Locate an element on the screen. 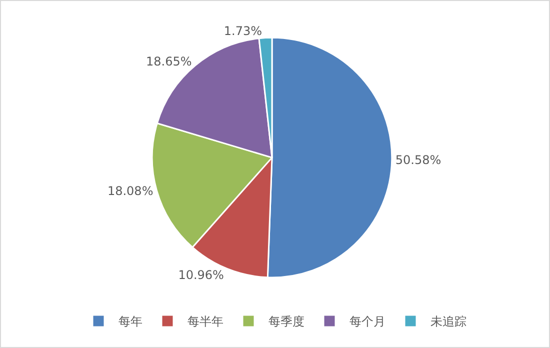 This screenshot has height=348, width=550. legend-label: 未追踪 is located at coordinates (448, 321).